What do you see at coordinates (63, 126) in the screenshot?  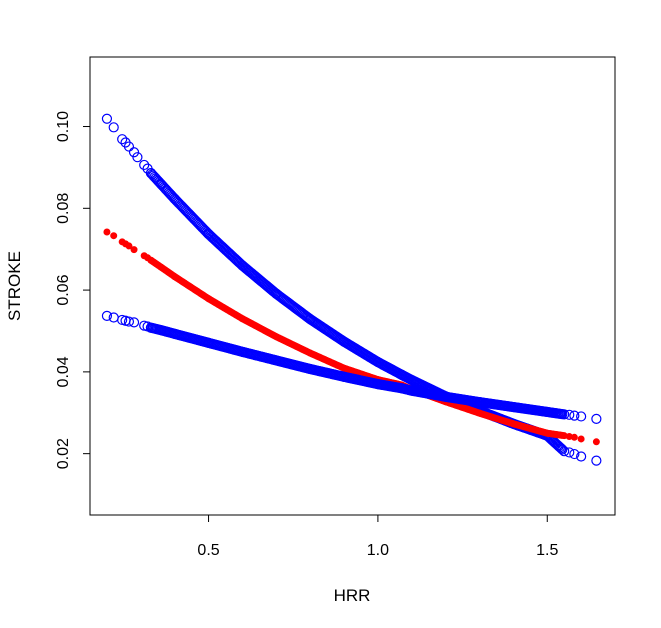 I see `y-tick-label: 0.10` at bounding box center [63, 126].